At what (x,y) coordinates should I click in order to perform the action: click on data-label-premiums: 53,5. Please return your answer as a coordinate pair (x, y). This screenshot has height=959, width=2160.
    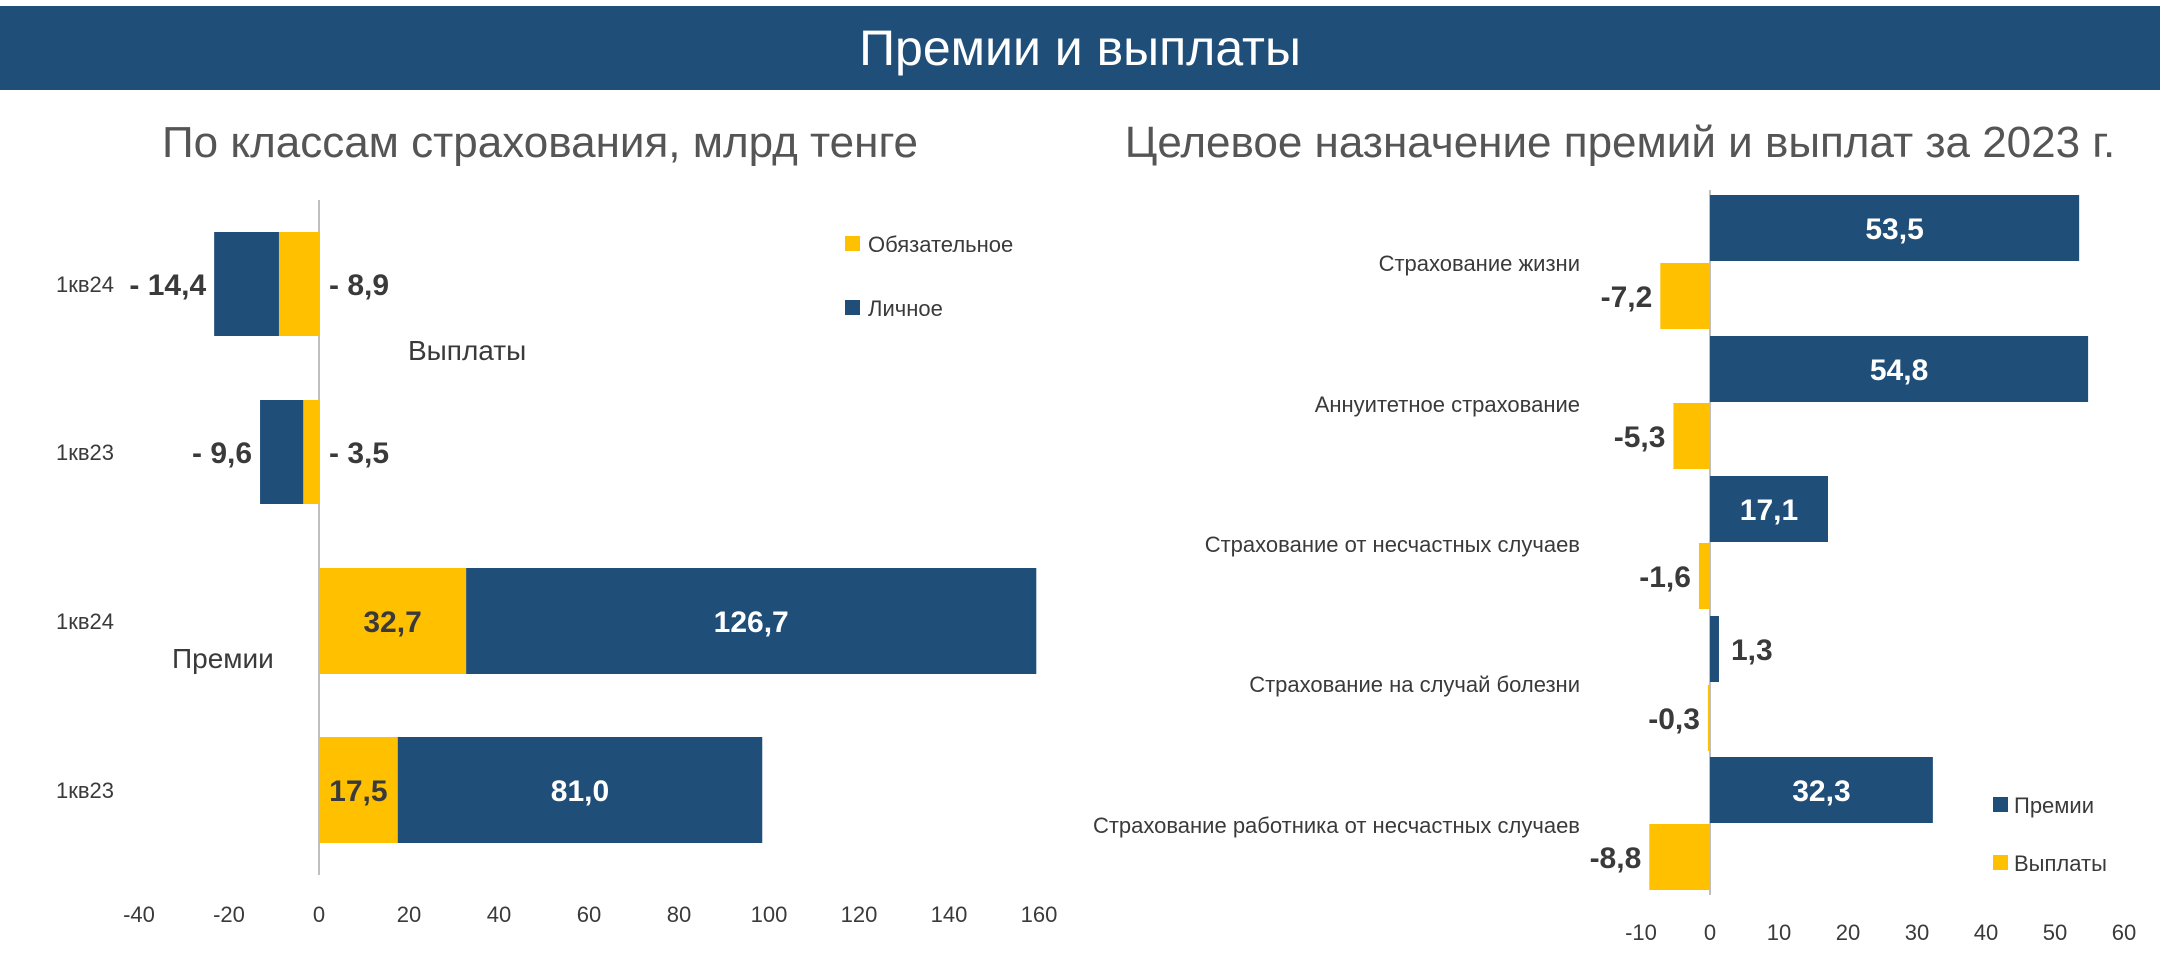
    Looking at the image, I should click on (1894, 229).